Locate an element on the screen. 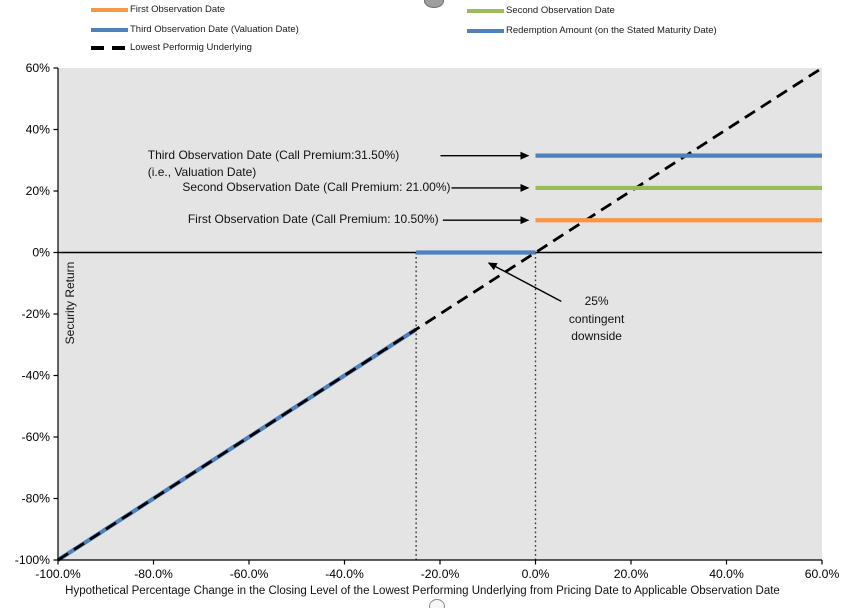 This screenshot has height=608, width=845. x-tick-label: 40.0% is located at coordinates (726, 574).